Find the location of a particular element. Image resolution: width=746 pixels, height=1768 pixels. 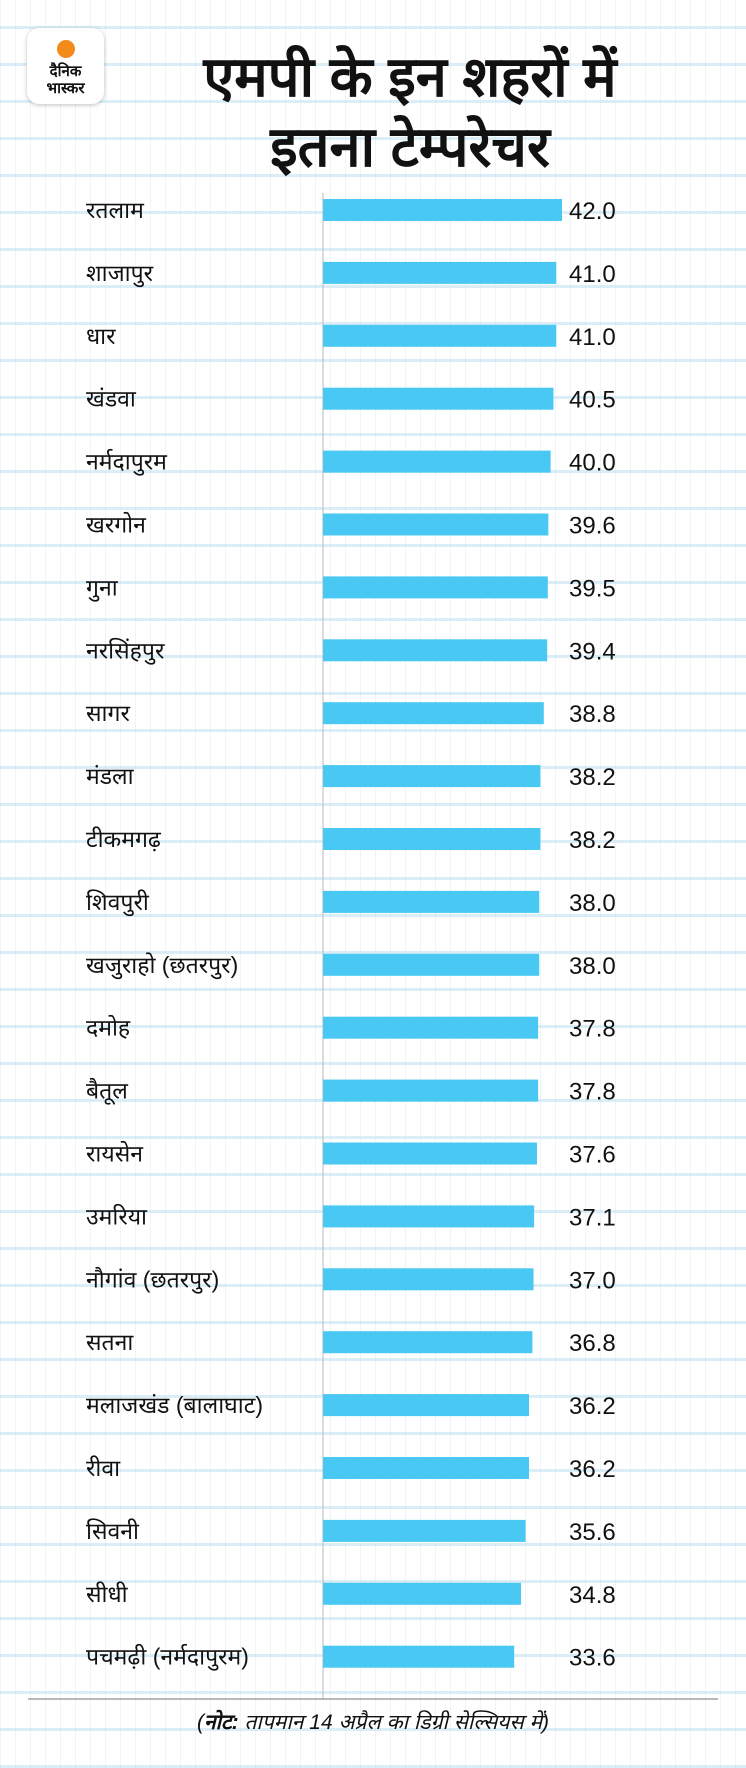

value-label: 39.5 is located at coordinates (592, 588).